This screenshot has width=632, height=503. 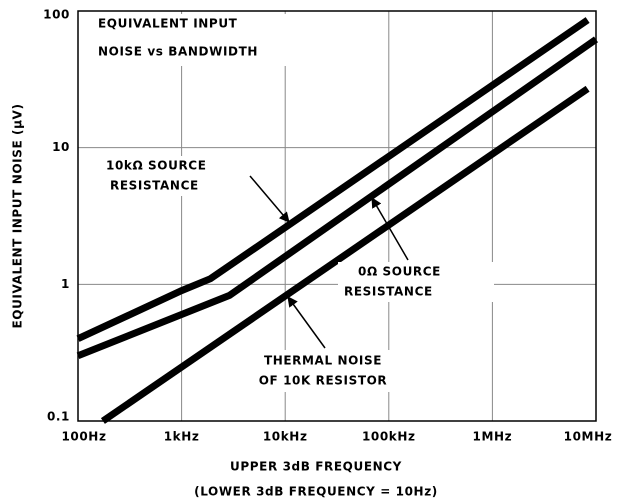 I want to click on x-axis-label: (LOWER 3dB FREQUENCY = 10Hz), so click(x=316, y=492).